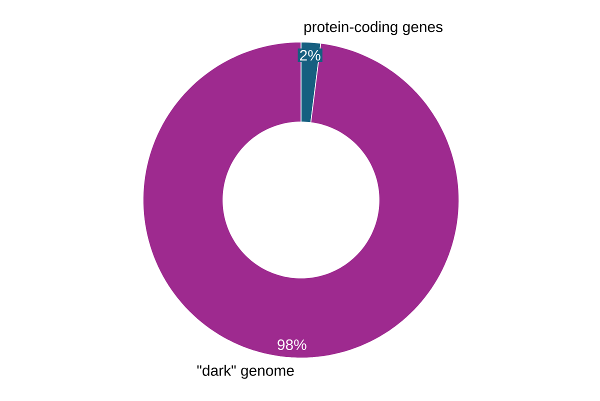  Describe the element at coordinates (310, 55) in the screenshot. I see `data-label: 2%` at that location.